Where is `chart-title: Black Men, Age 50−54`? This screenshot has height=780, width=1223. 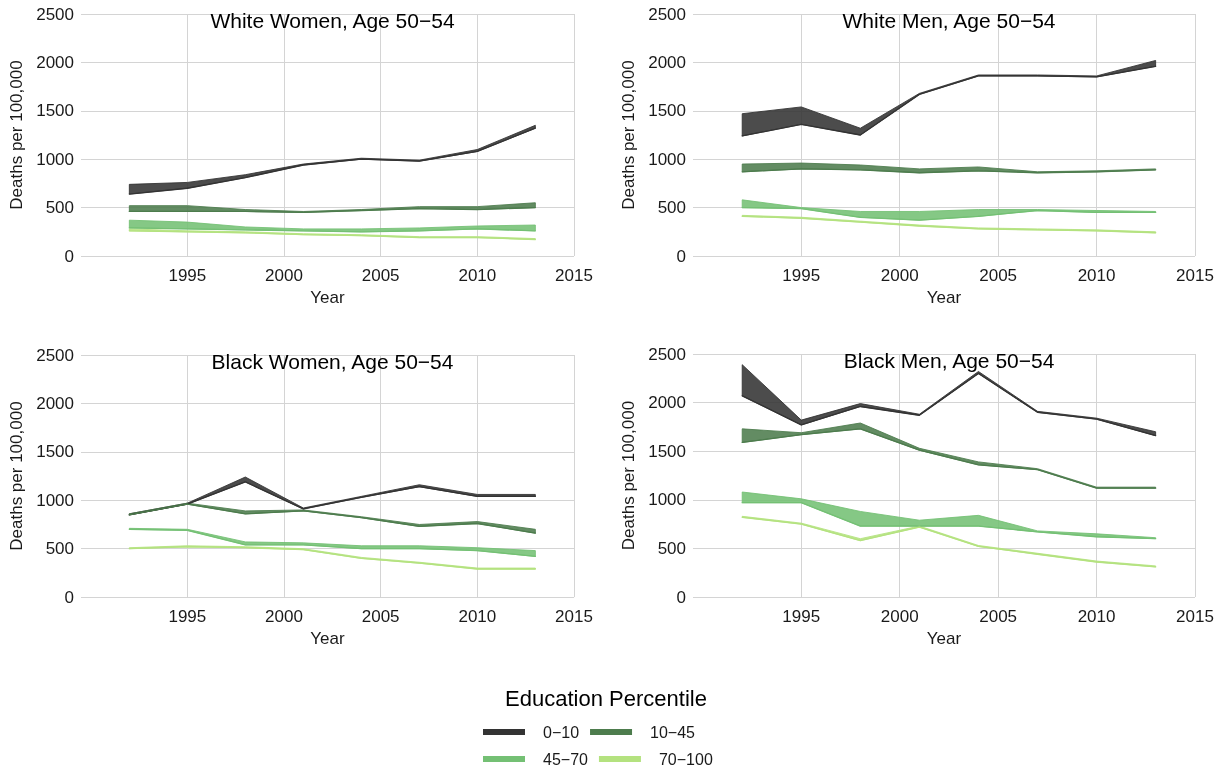
chart-title: Black Men, Age 50−54 is located at coordinates (949, 360).